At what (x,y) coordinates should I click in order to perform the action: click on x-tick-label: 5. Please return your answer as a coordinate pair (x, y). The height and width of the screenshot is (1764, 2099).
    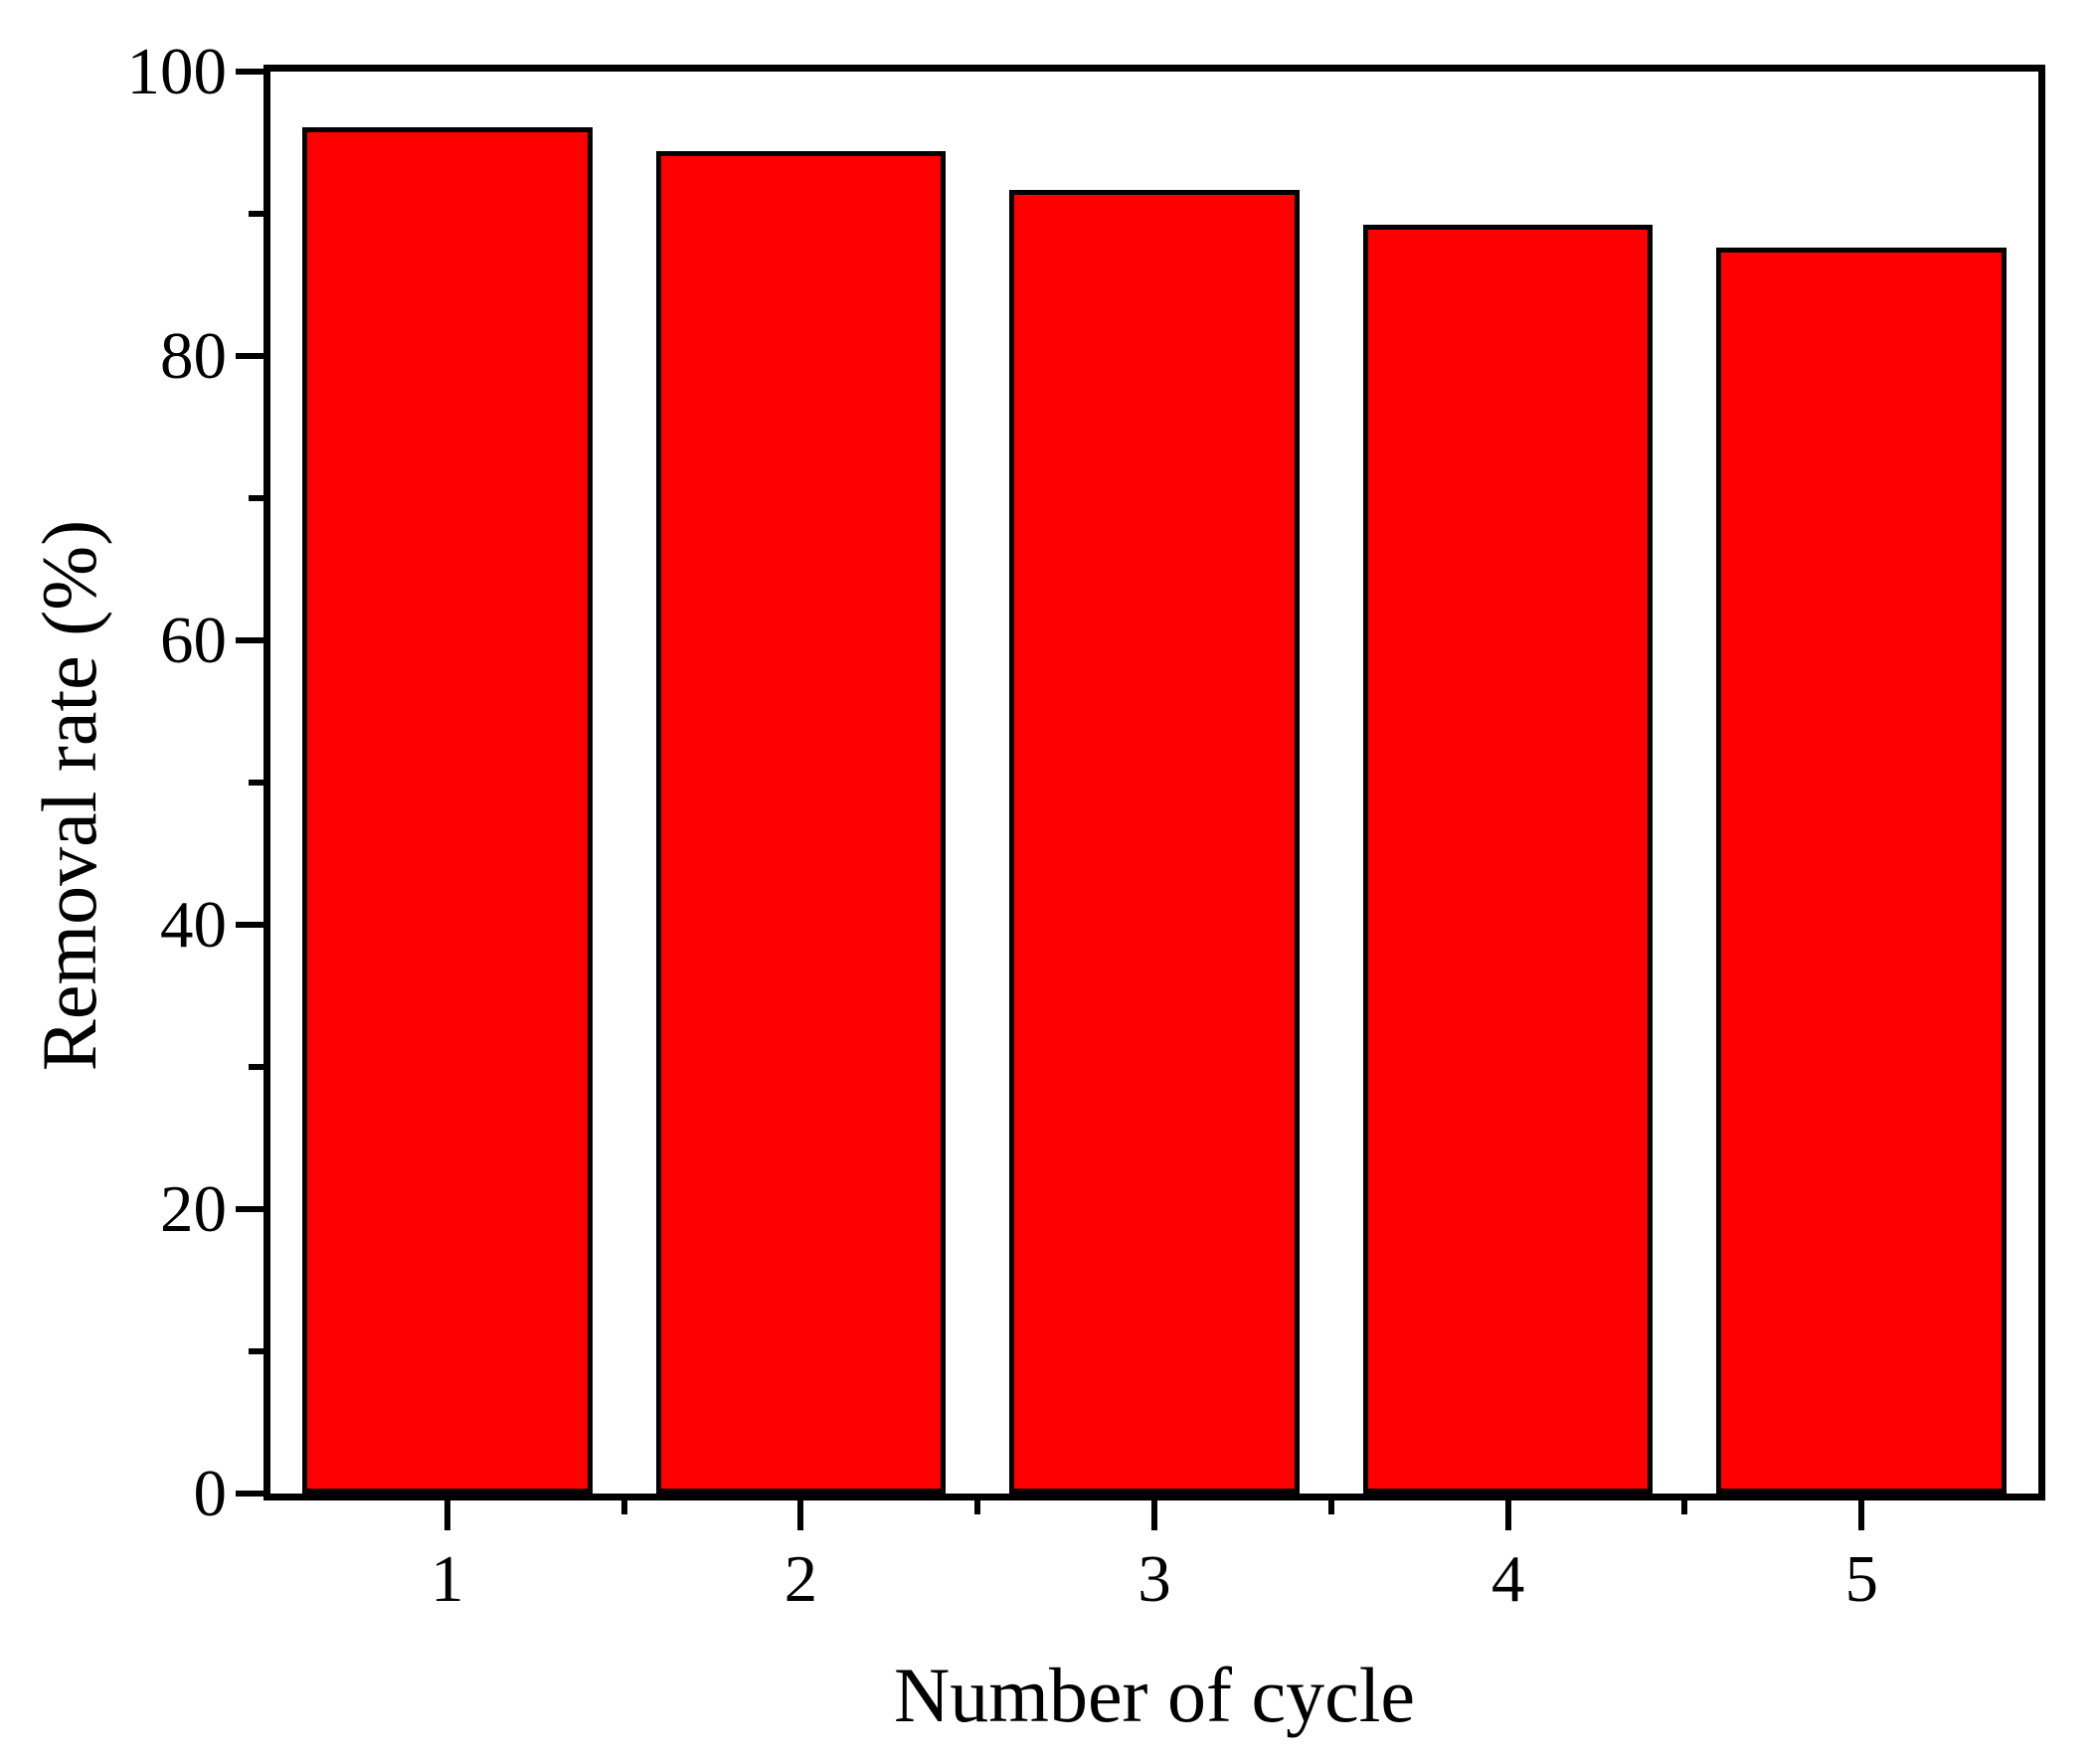
    Looking at the image, I should click on (1861, 1579).